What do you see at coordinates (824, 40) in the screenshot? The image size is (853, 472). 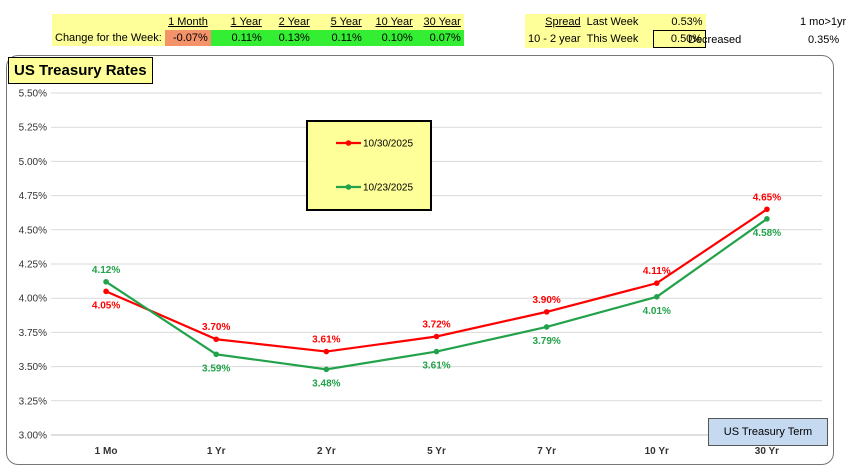 I see `extra-value: 0.35%` at bounding box center [824, 40].